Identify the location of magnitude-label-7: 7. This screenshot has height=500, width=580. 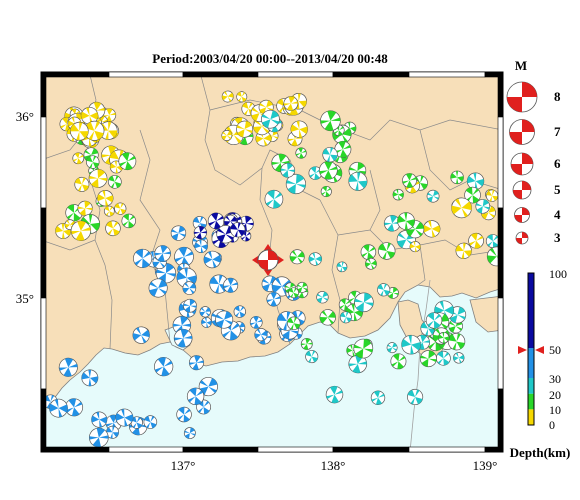
(557, 131).